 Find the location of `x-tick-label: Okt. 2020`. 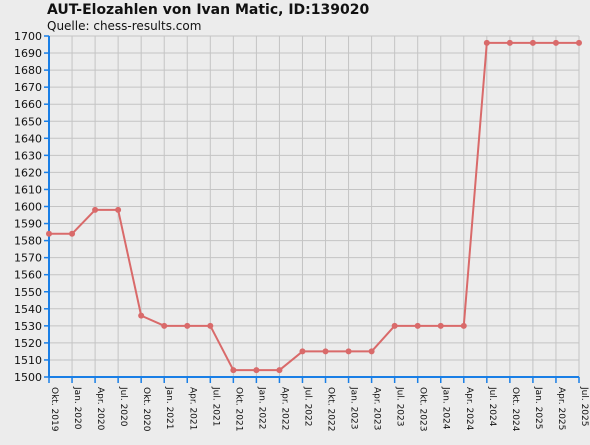

x-tick-label: Okt. 2020 is located at coordinates (146, 409).